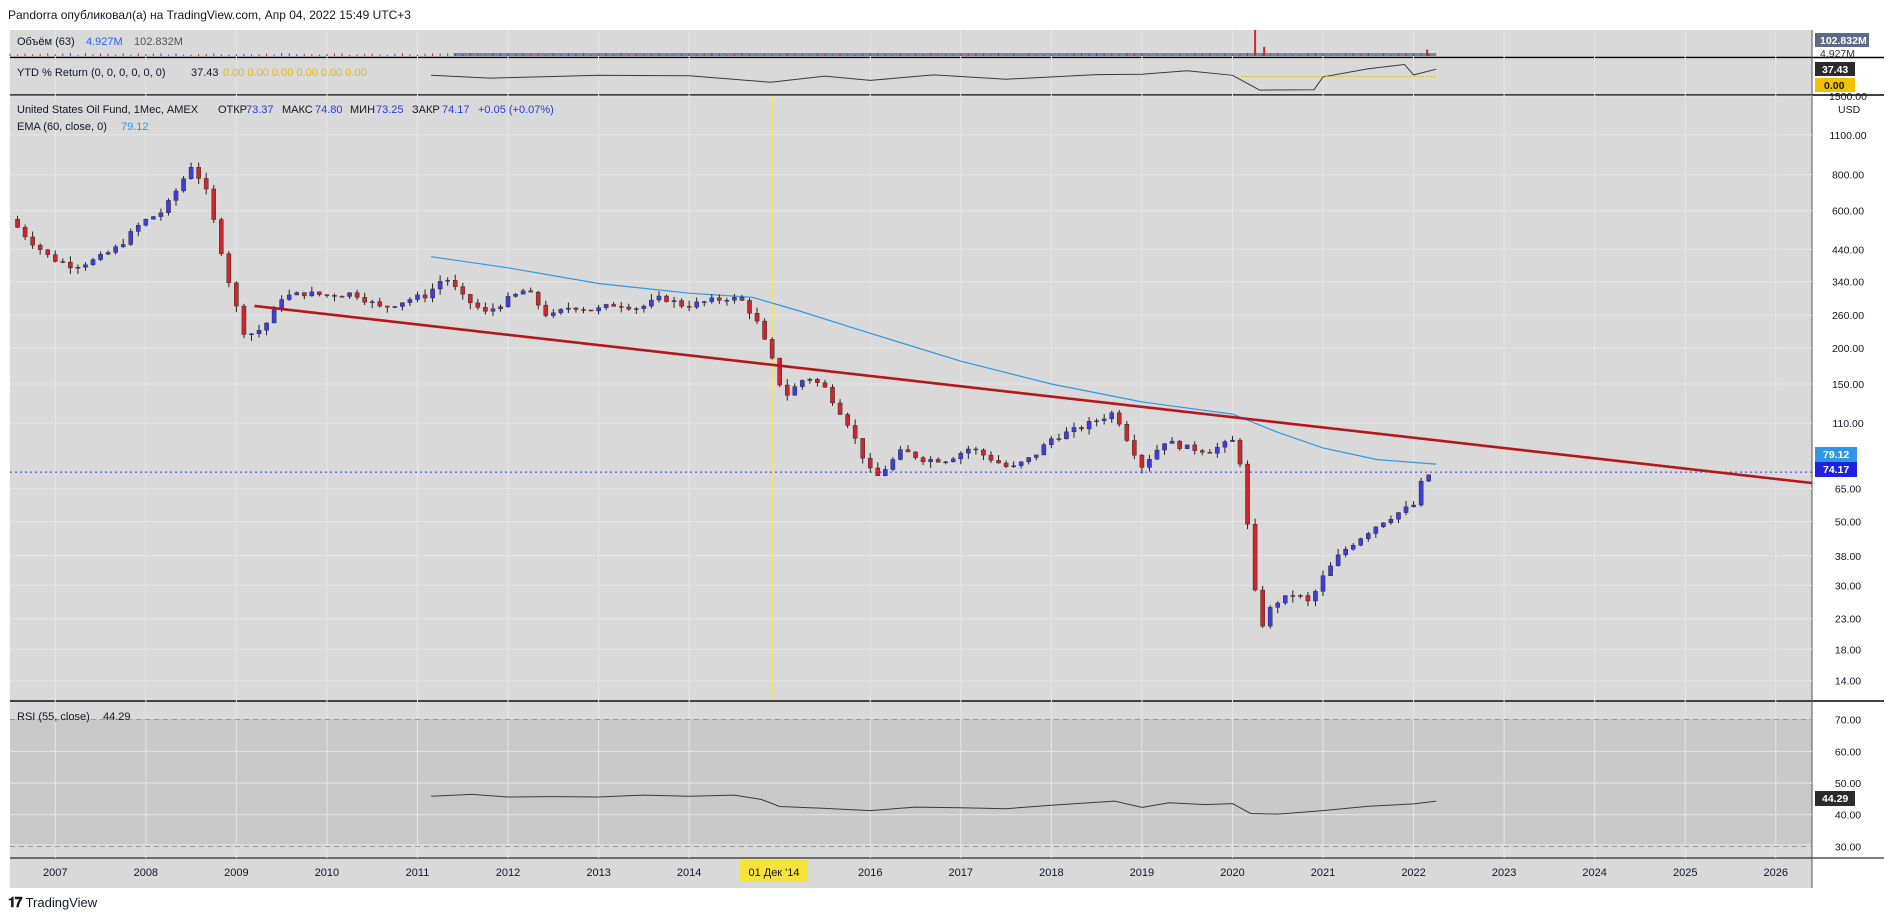 This screenshot has width=1890, height=920. I want to click on price-axis-label: 440.00, so click(1848, 250).